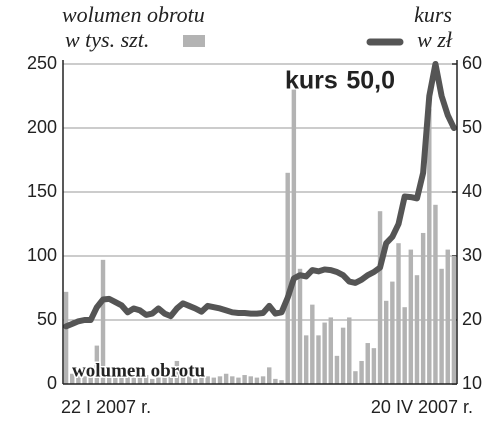  I want to click on x-tick-label: 20 IV 2007 r., so click(422, 407).